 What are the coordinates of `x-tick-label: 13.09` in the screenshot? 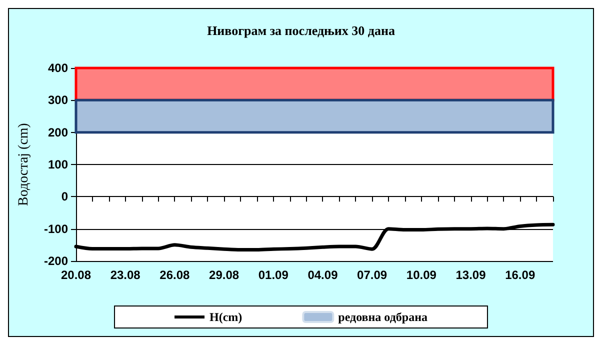 It's located at (471, 275).